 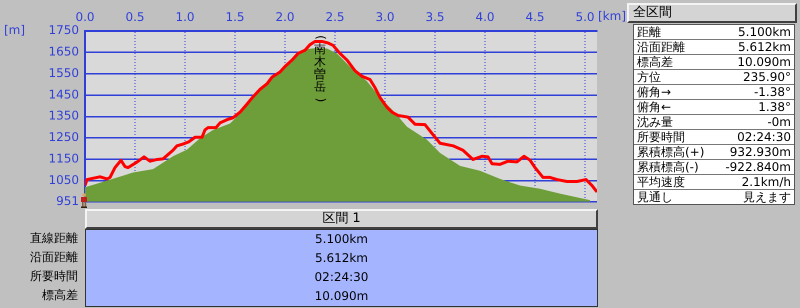 I want to click on y-tick-label: 1450, so click(x=63, y=94).